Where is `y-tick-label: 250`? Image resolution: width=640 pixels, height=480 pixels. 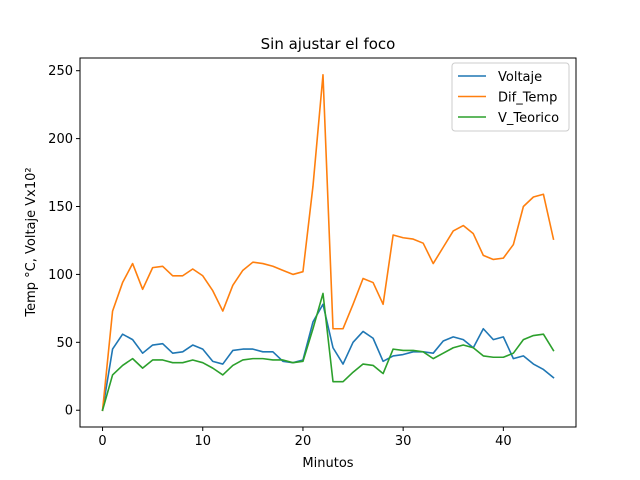
y-tick-label: 250 is located at coordinates (60, 71).